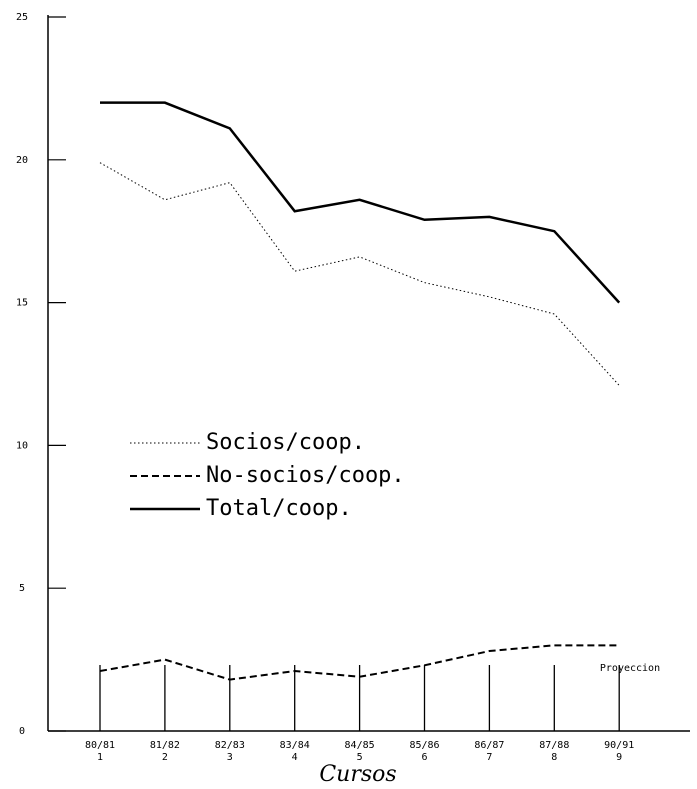  I want to click on x-tick-label: 85/86, so click(424, 745).